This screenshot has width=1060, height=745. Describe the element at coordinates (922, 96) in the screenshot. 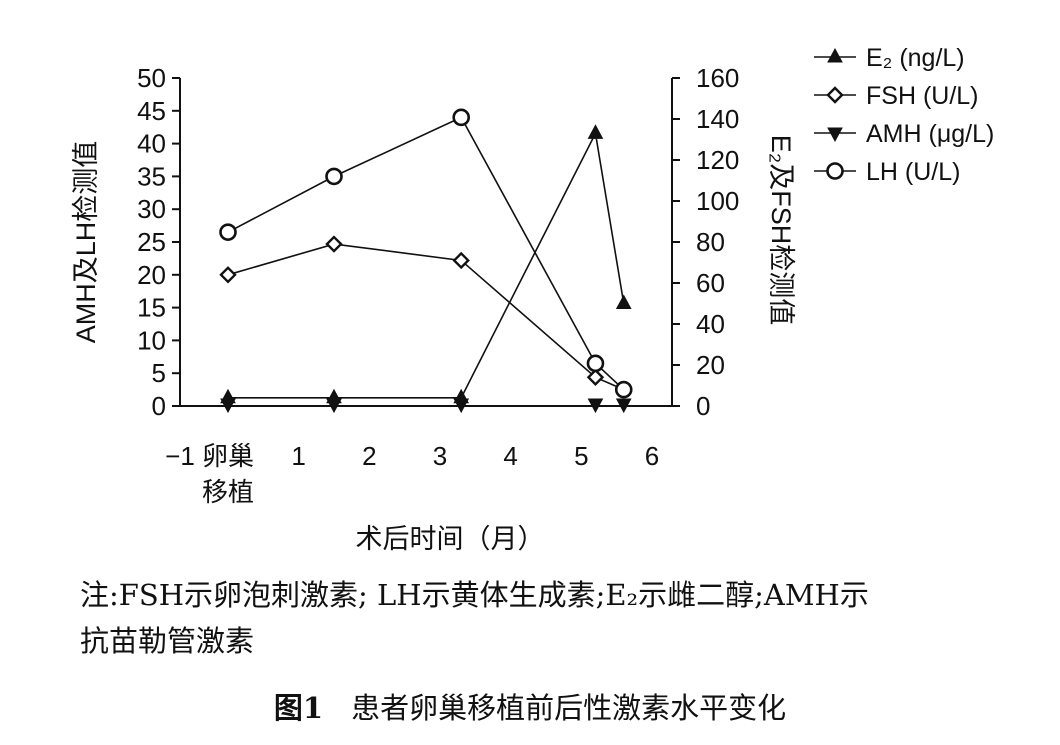

I see `legend-label: FSH (U/L)` at that location.